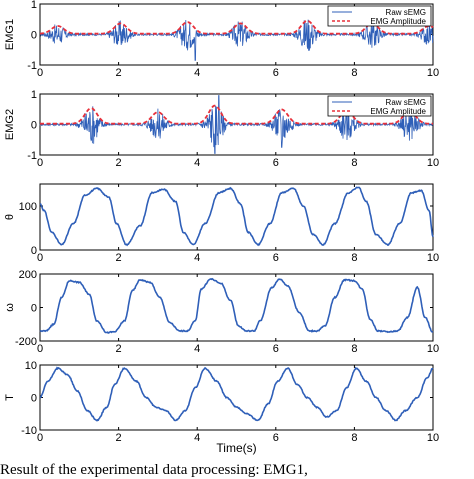 Image resolution: width=474 pixels, height=479 pixels. Describe the element at coordinates (34, 251) in the screenshot. I see `panel-3-ytick-label: 0` at that location.